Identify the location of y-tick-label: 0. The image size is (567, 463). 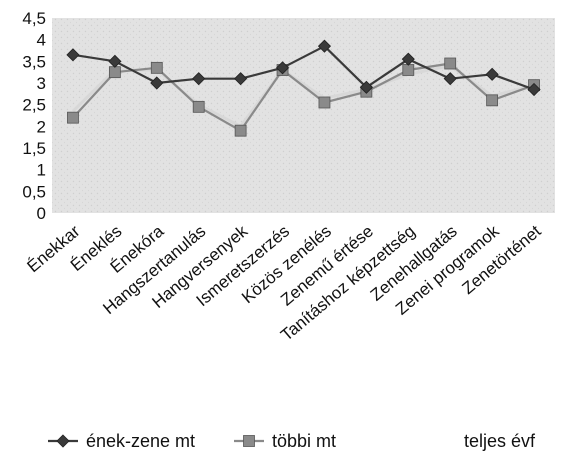
(41, 213).